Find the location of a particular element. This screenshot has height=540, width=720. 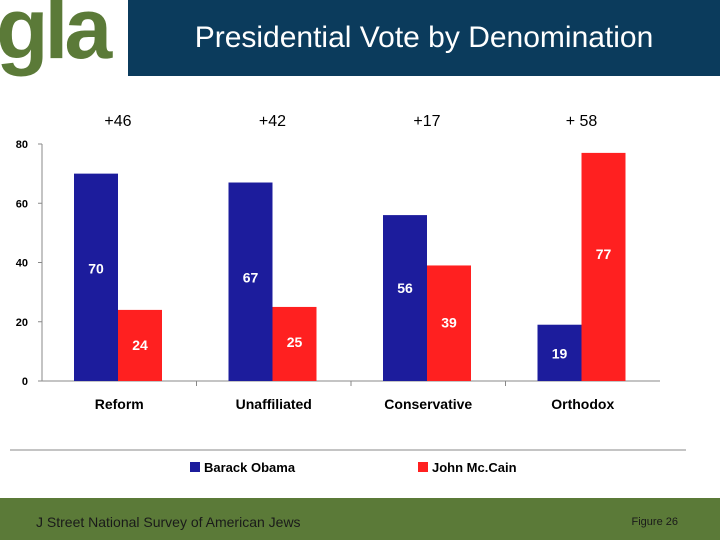

category-label: Conservative is located at coordinates (428, 404).